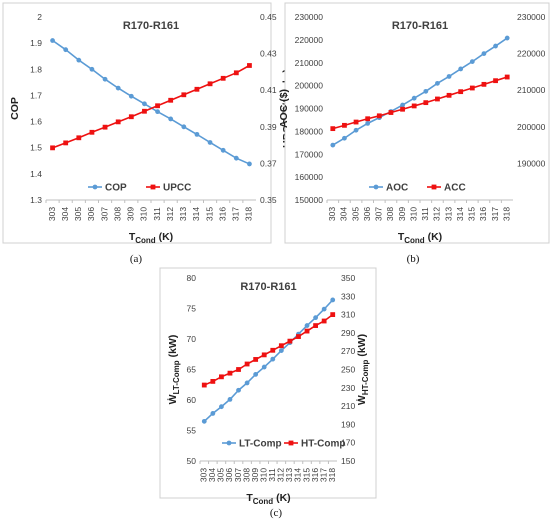  What do you see at coordinates (268, 17) in the screenshot?
I see `y-right-tick-label: 0.45` at bounding box center [268, 17].